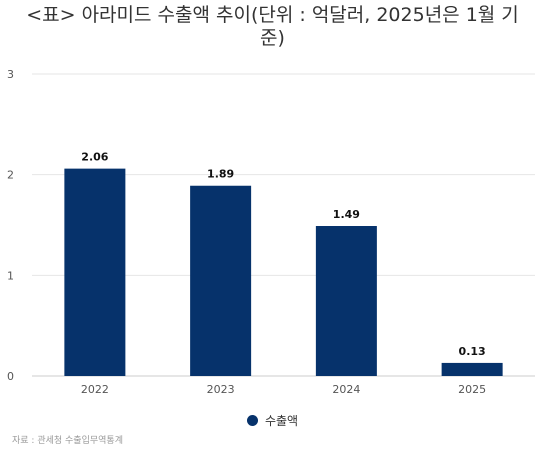  I want to click on legend: 수출액, so click(272, 420).